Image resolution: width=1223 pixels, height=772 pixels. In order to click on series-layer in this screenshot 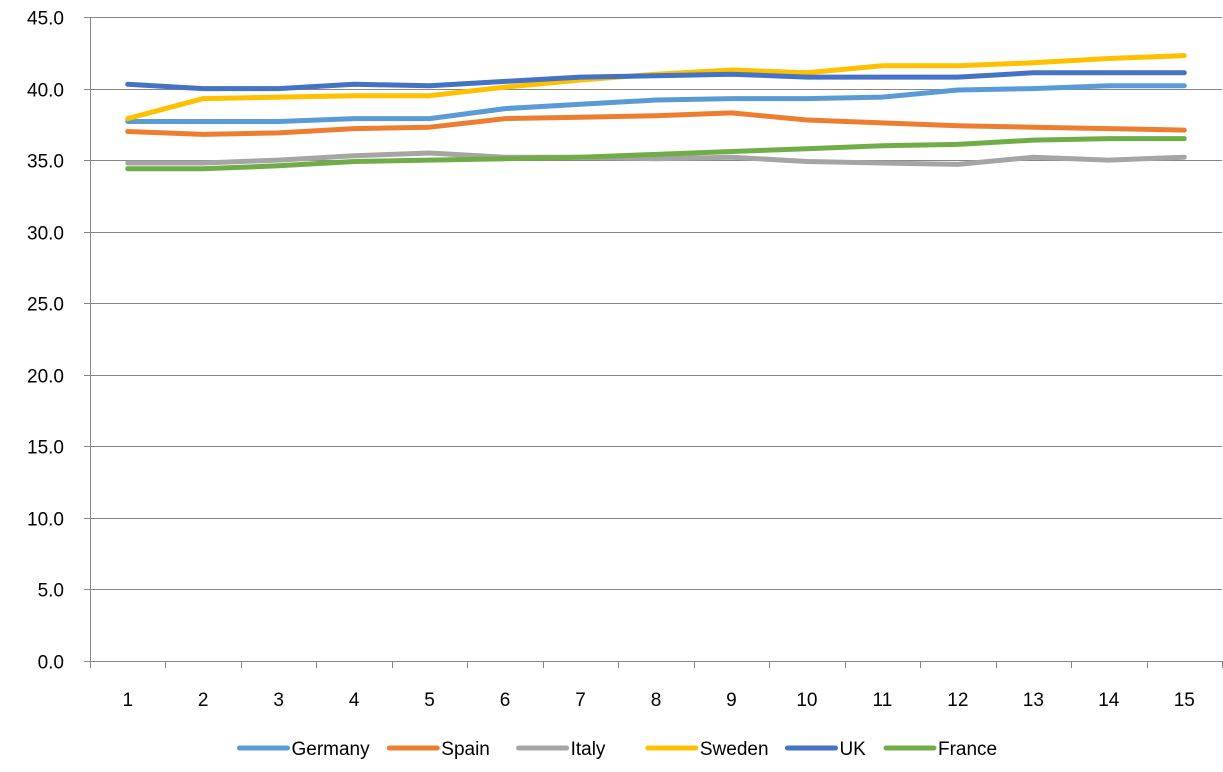, I will do `click(656, 112)`.